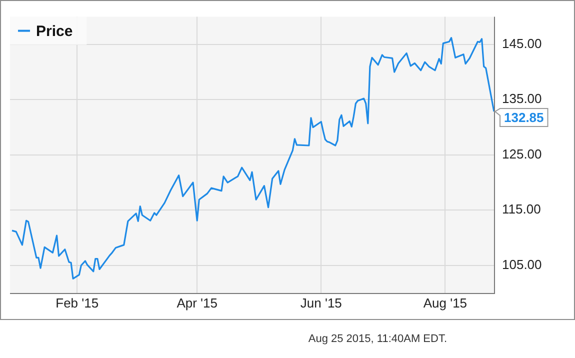 The image size is (575, 358). What do you see at coordinates (377, 339) in the screenshot?
I see `text: Aug 25 2015, 11:40AM EDT.` at bounding box center [377, 339].